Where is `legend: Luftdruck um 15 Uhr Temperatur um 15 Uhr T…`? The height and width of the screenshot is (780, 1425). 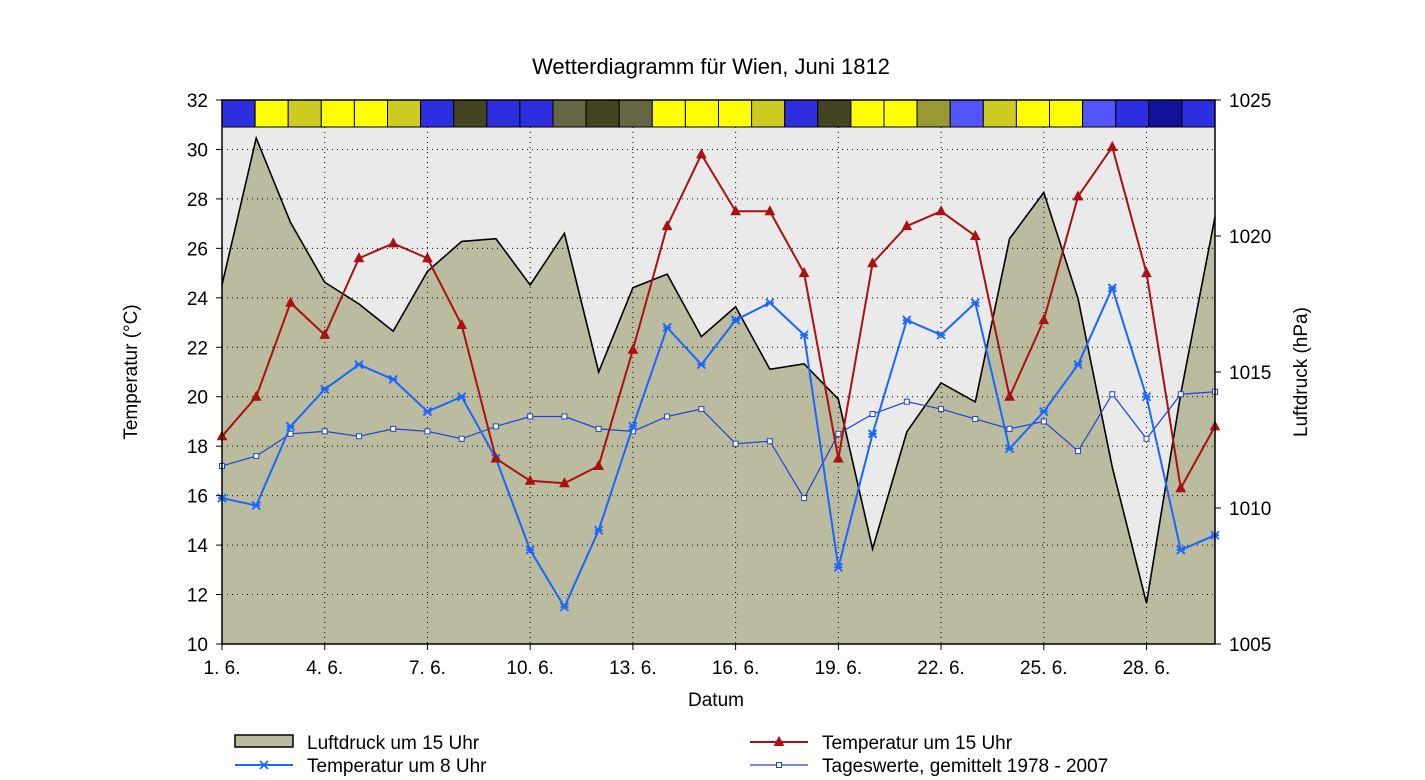 legend: Luftdruck um 15 Uhr Temperatur um 15 Uhr T… is located at coordinates (671, 755).